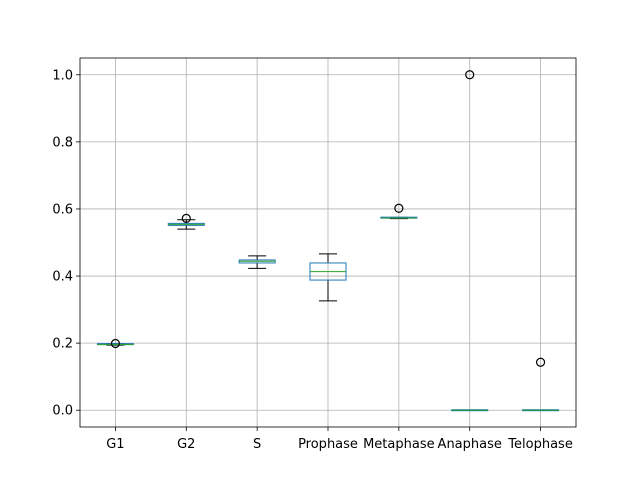 This screenshot has width=640, height=480. I want to click on box-metaphase, so click(399, 211).